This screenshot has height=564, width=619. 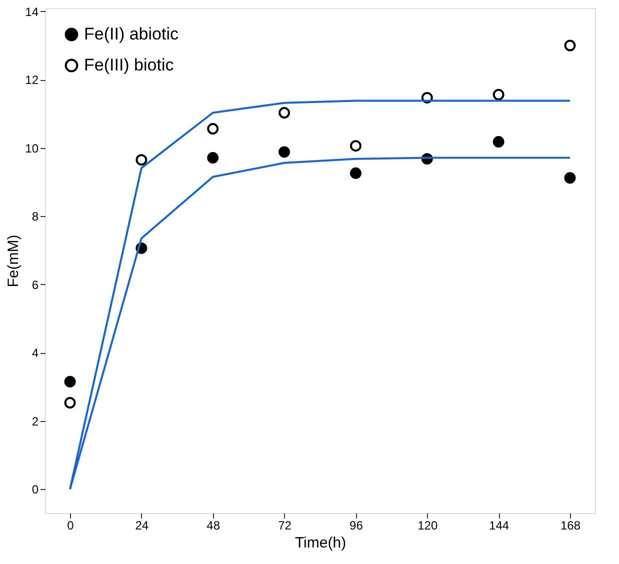 What do you see at coordinates (142, 525) in the screenshot?
I see `x-tick-label: 24` at bounding box center [142, 525].